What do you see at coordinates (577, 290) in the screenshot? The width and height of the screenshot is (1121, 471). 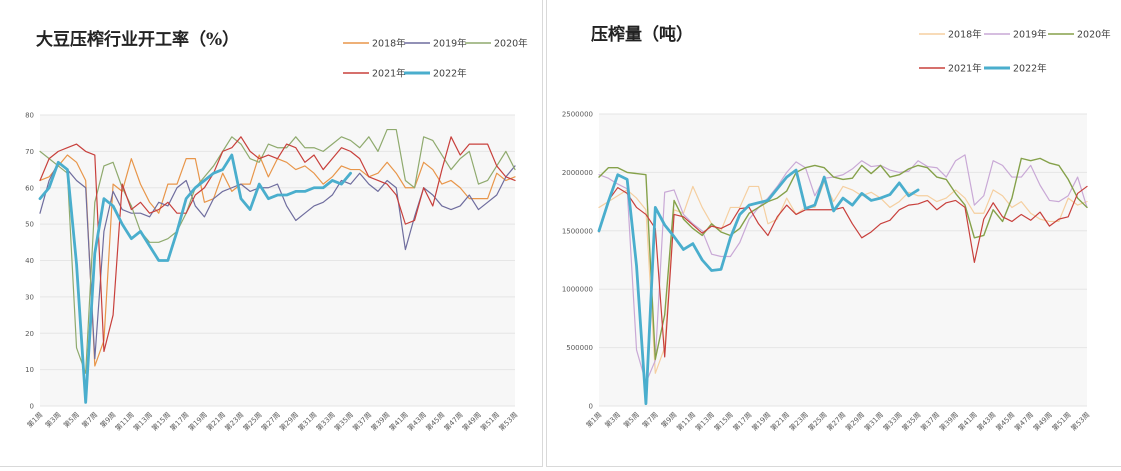 I see `y-tick-label: 1000000` at bounding box center [577, 290].